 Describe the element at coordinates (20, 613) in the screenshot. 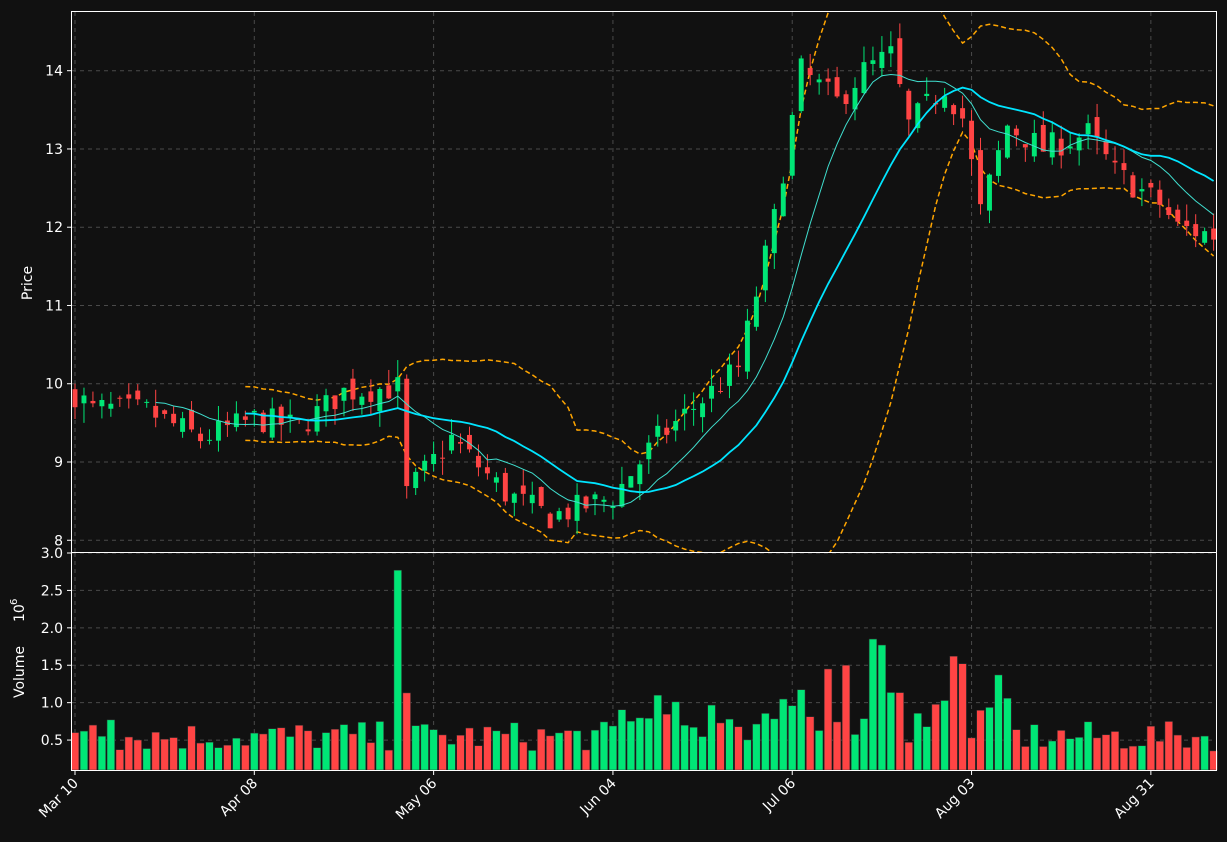

I see `volume-axis-exponent-base: 10` at that location.